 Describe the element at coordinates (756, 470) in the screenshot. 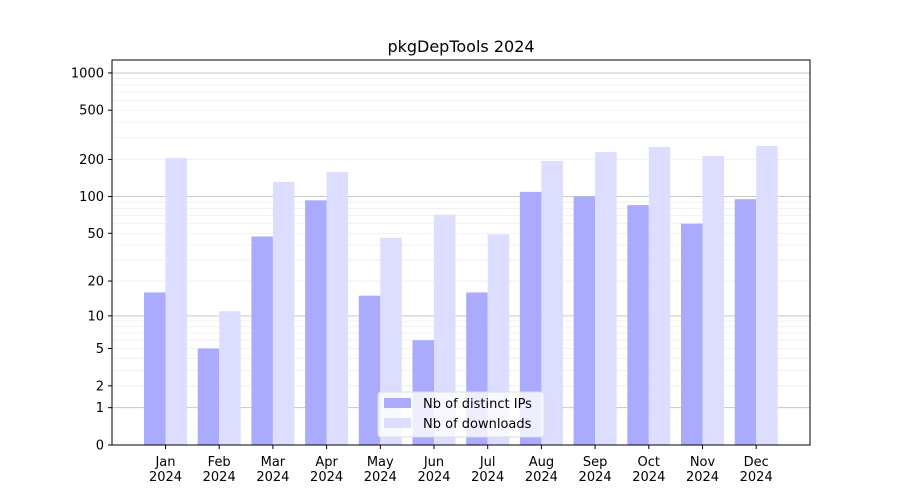

I see `x-tick-label: Dec 2024` at that location.